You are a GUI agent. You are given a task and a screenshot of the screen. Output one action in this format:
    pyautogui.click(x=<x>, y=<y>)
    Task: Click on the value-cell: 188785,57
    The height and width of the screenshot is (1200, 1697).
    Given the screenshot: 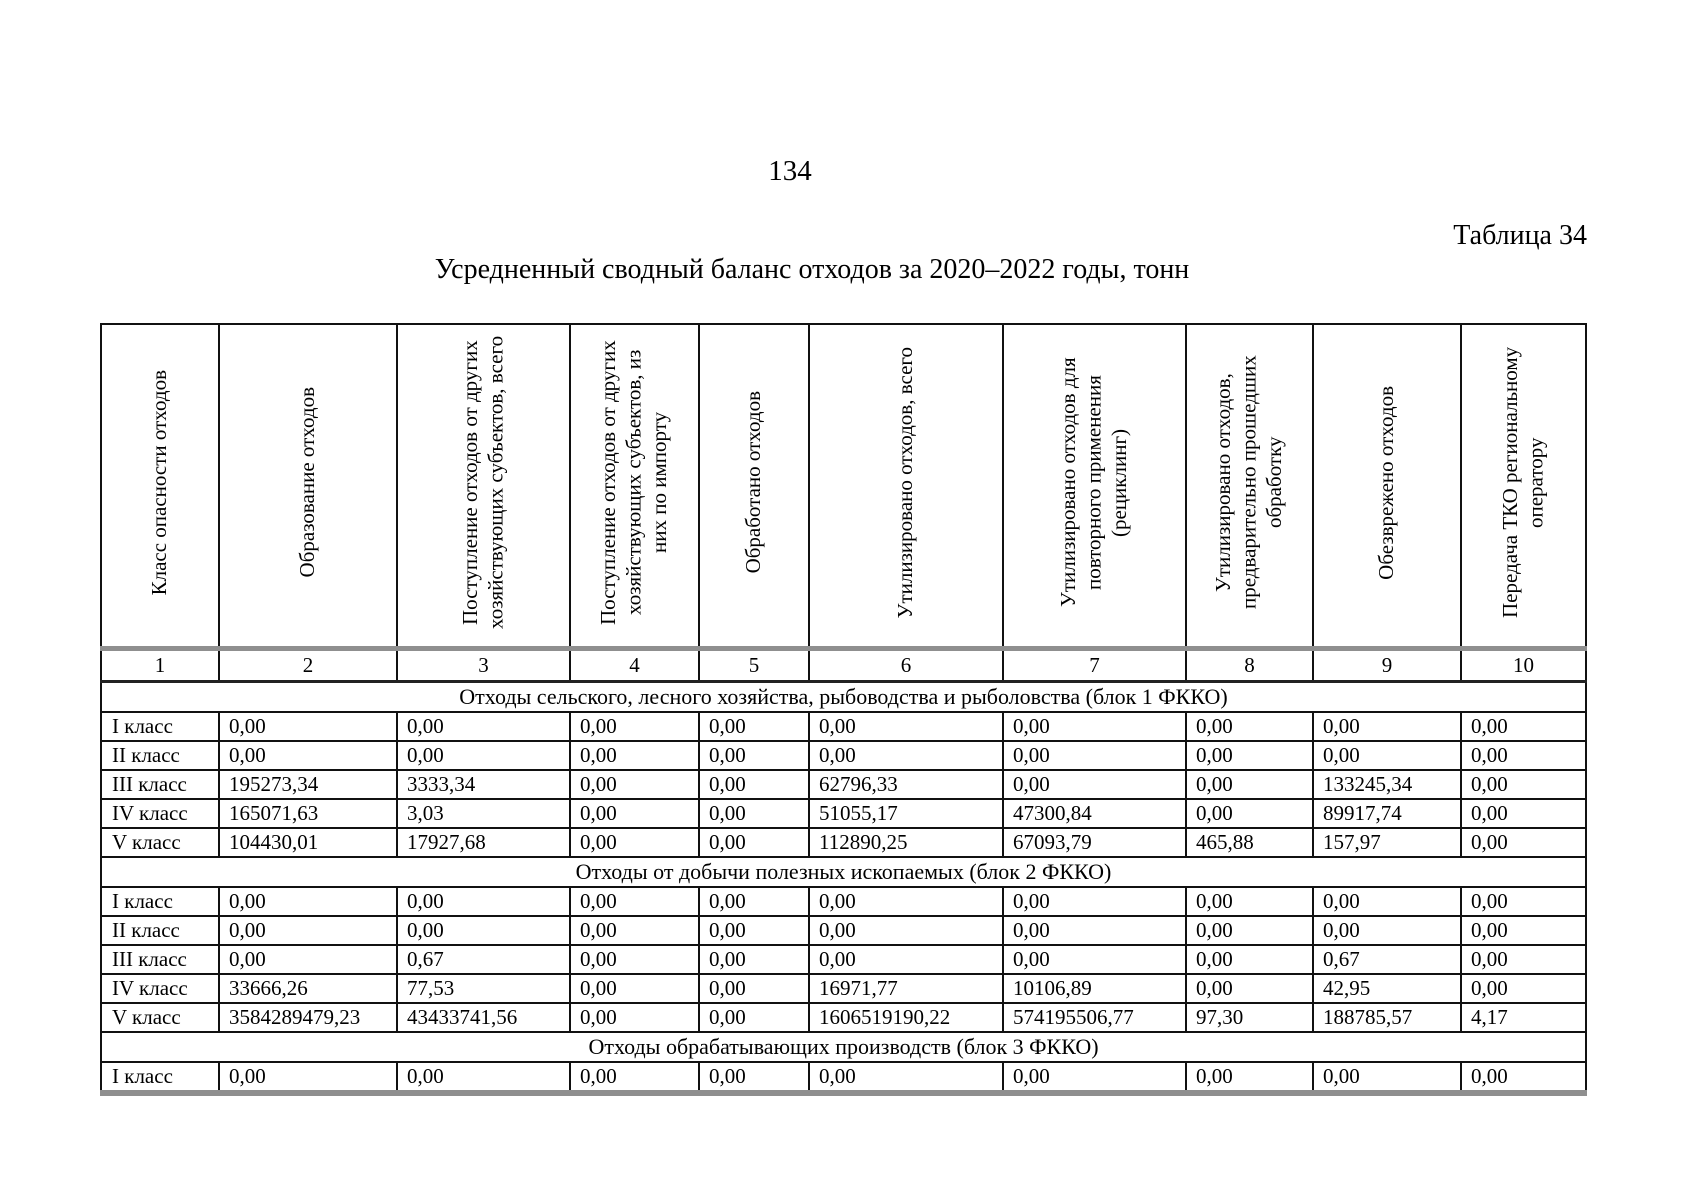 What is the action you would take?
    pyautogui.click(x=1387, y=1017)
    